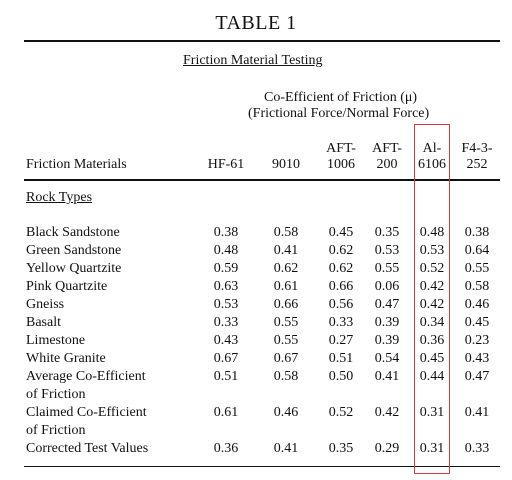 Image resolution: width=512 pixels, height=480 pixels. I want to click on row-label: Yellow Quartzite, so click(74, 268).